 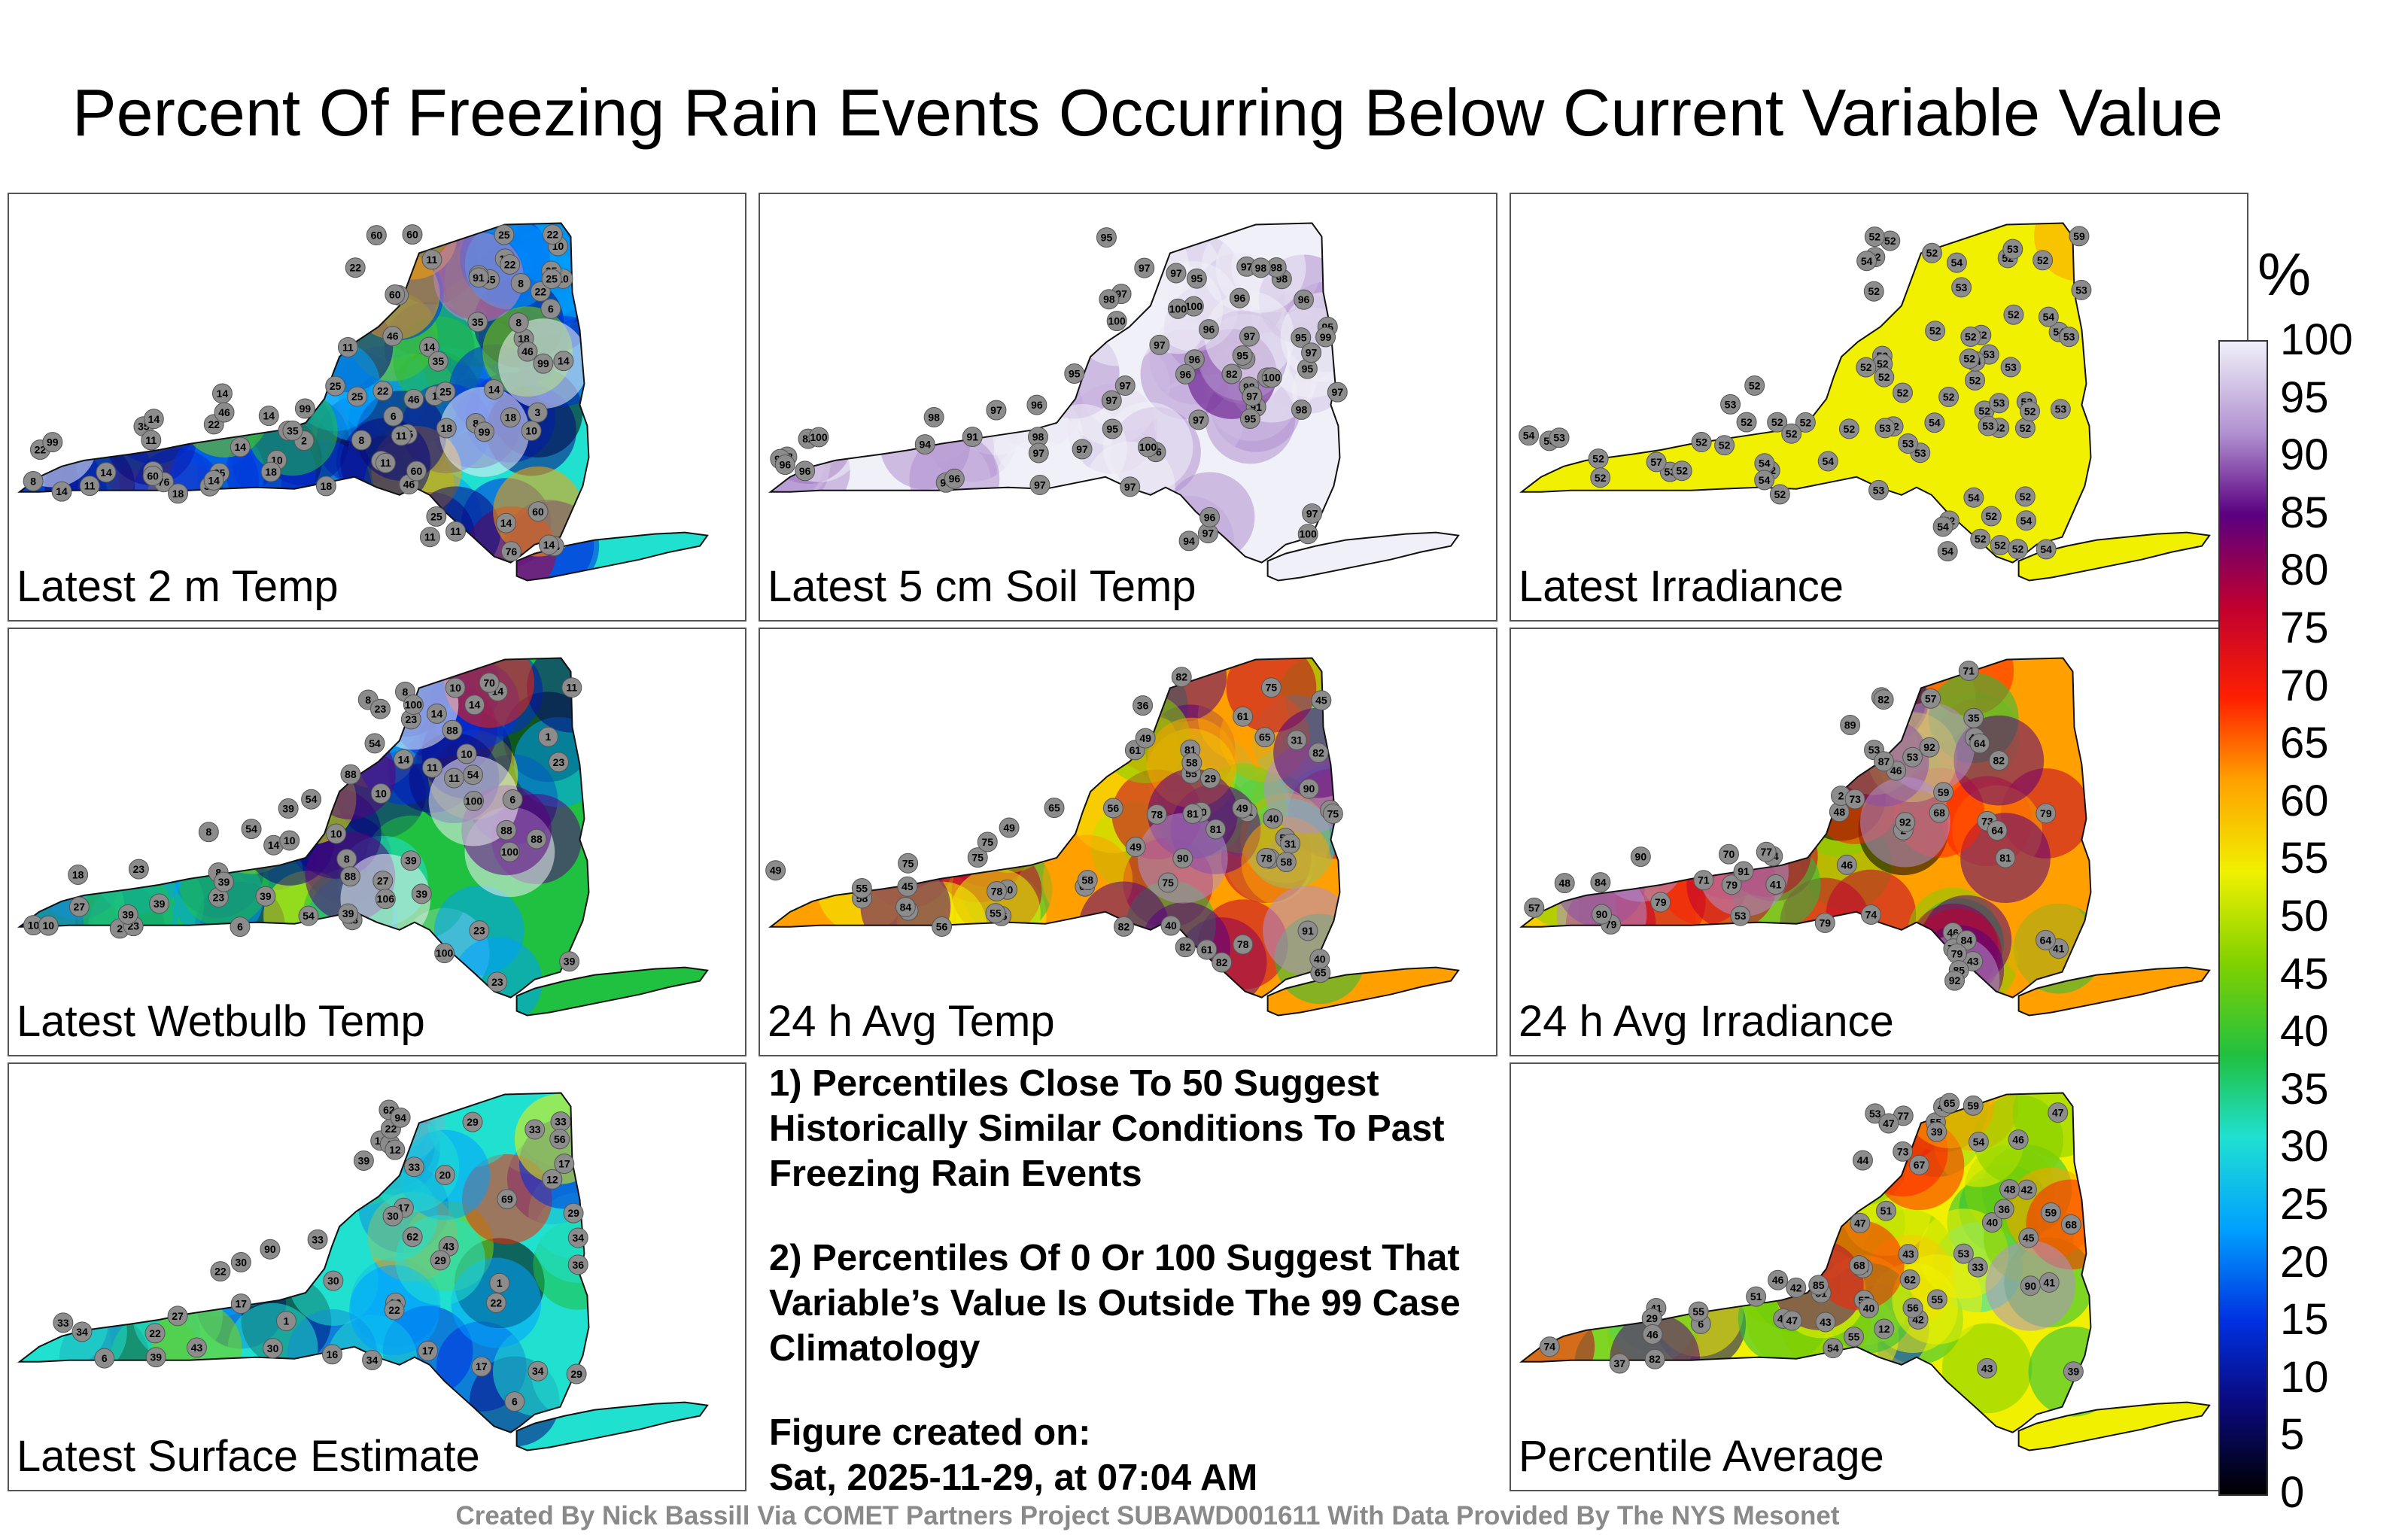 I want to click on station-value: 11, so click(x=151, y=440).